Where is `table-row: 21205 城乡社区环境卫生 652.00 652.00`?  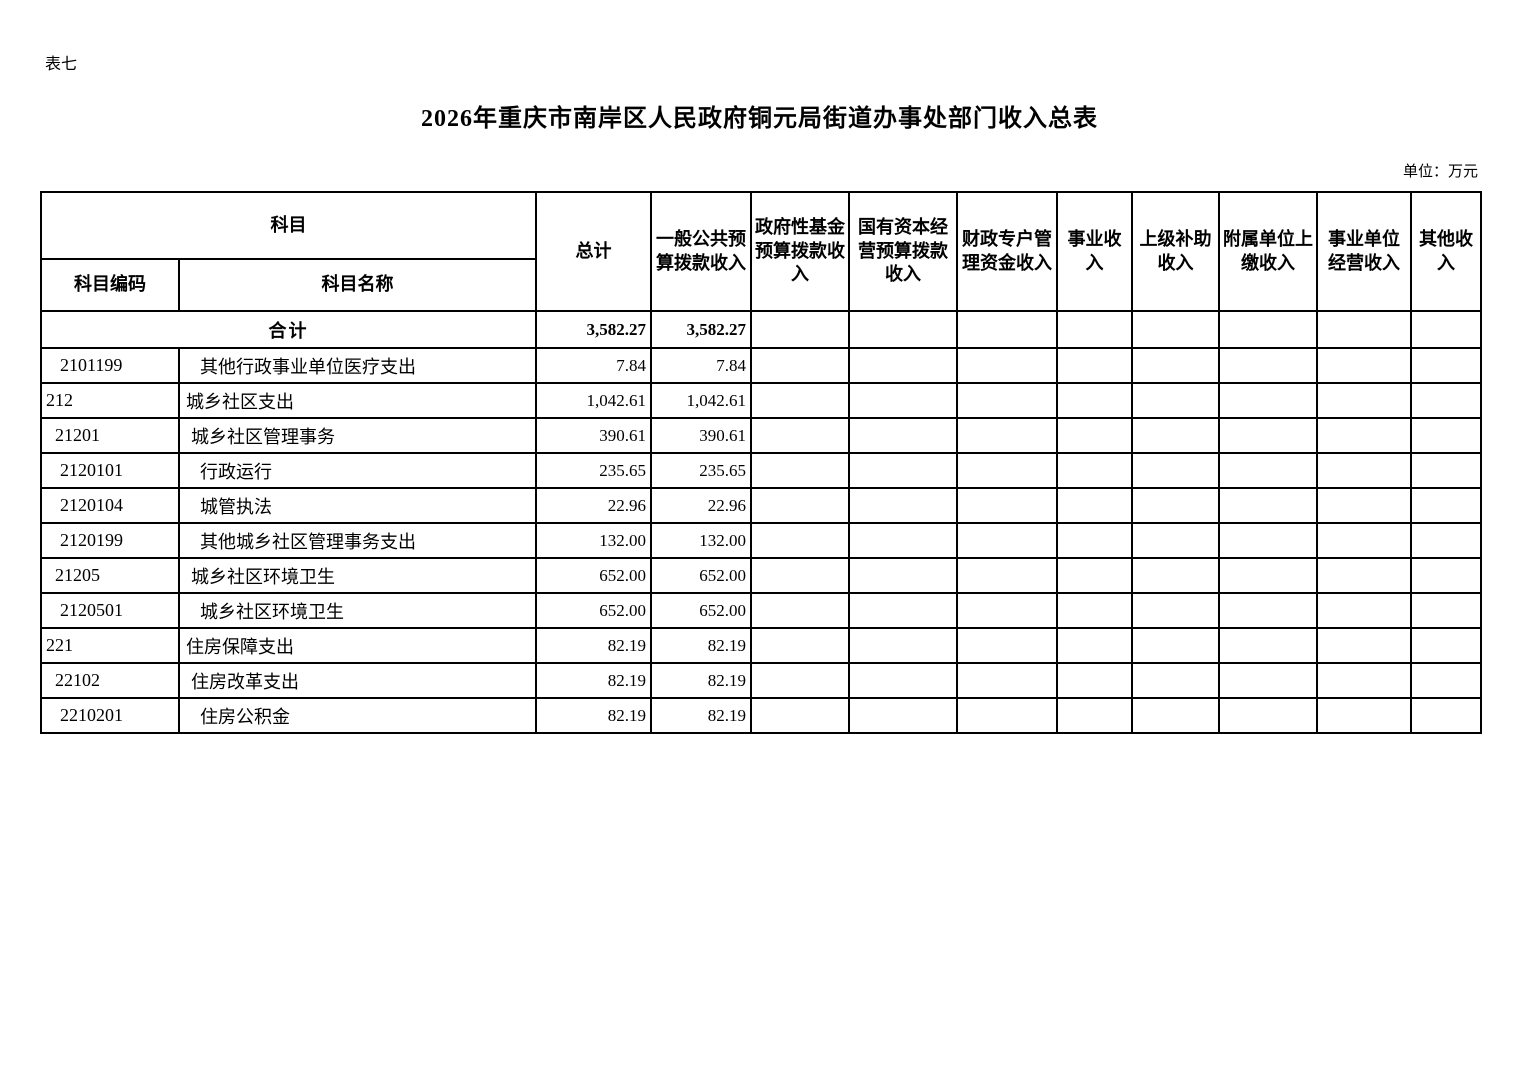 table-row: 21205 城乡社区环境卫生 652.00 652.00 is located at coordinates (761, 575).